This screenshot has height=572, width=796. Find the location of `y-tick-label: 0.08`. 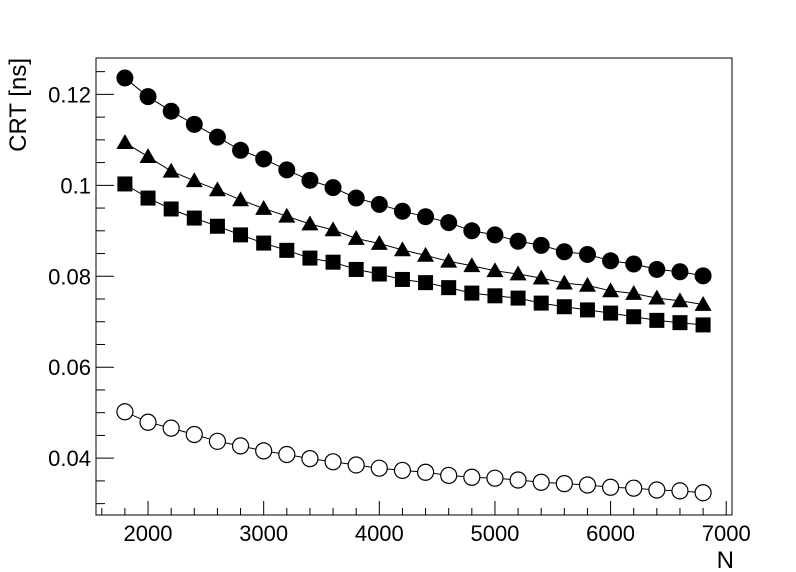

y-tick-label: 0.08 is located at coordinates (69, 276).